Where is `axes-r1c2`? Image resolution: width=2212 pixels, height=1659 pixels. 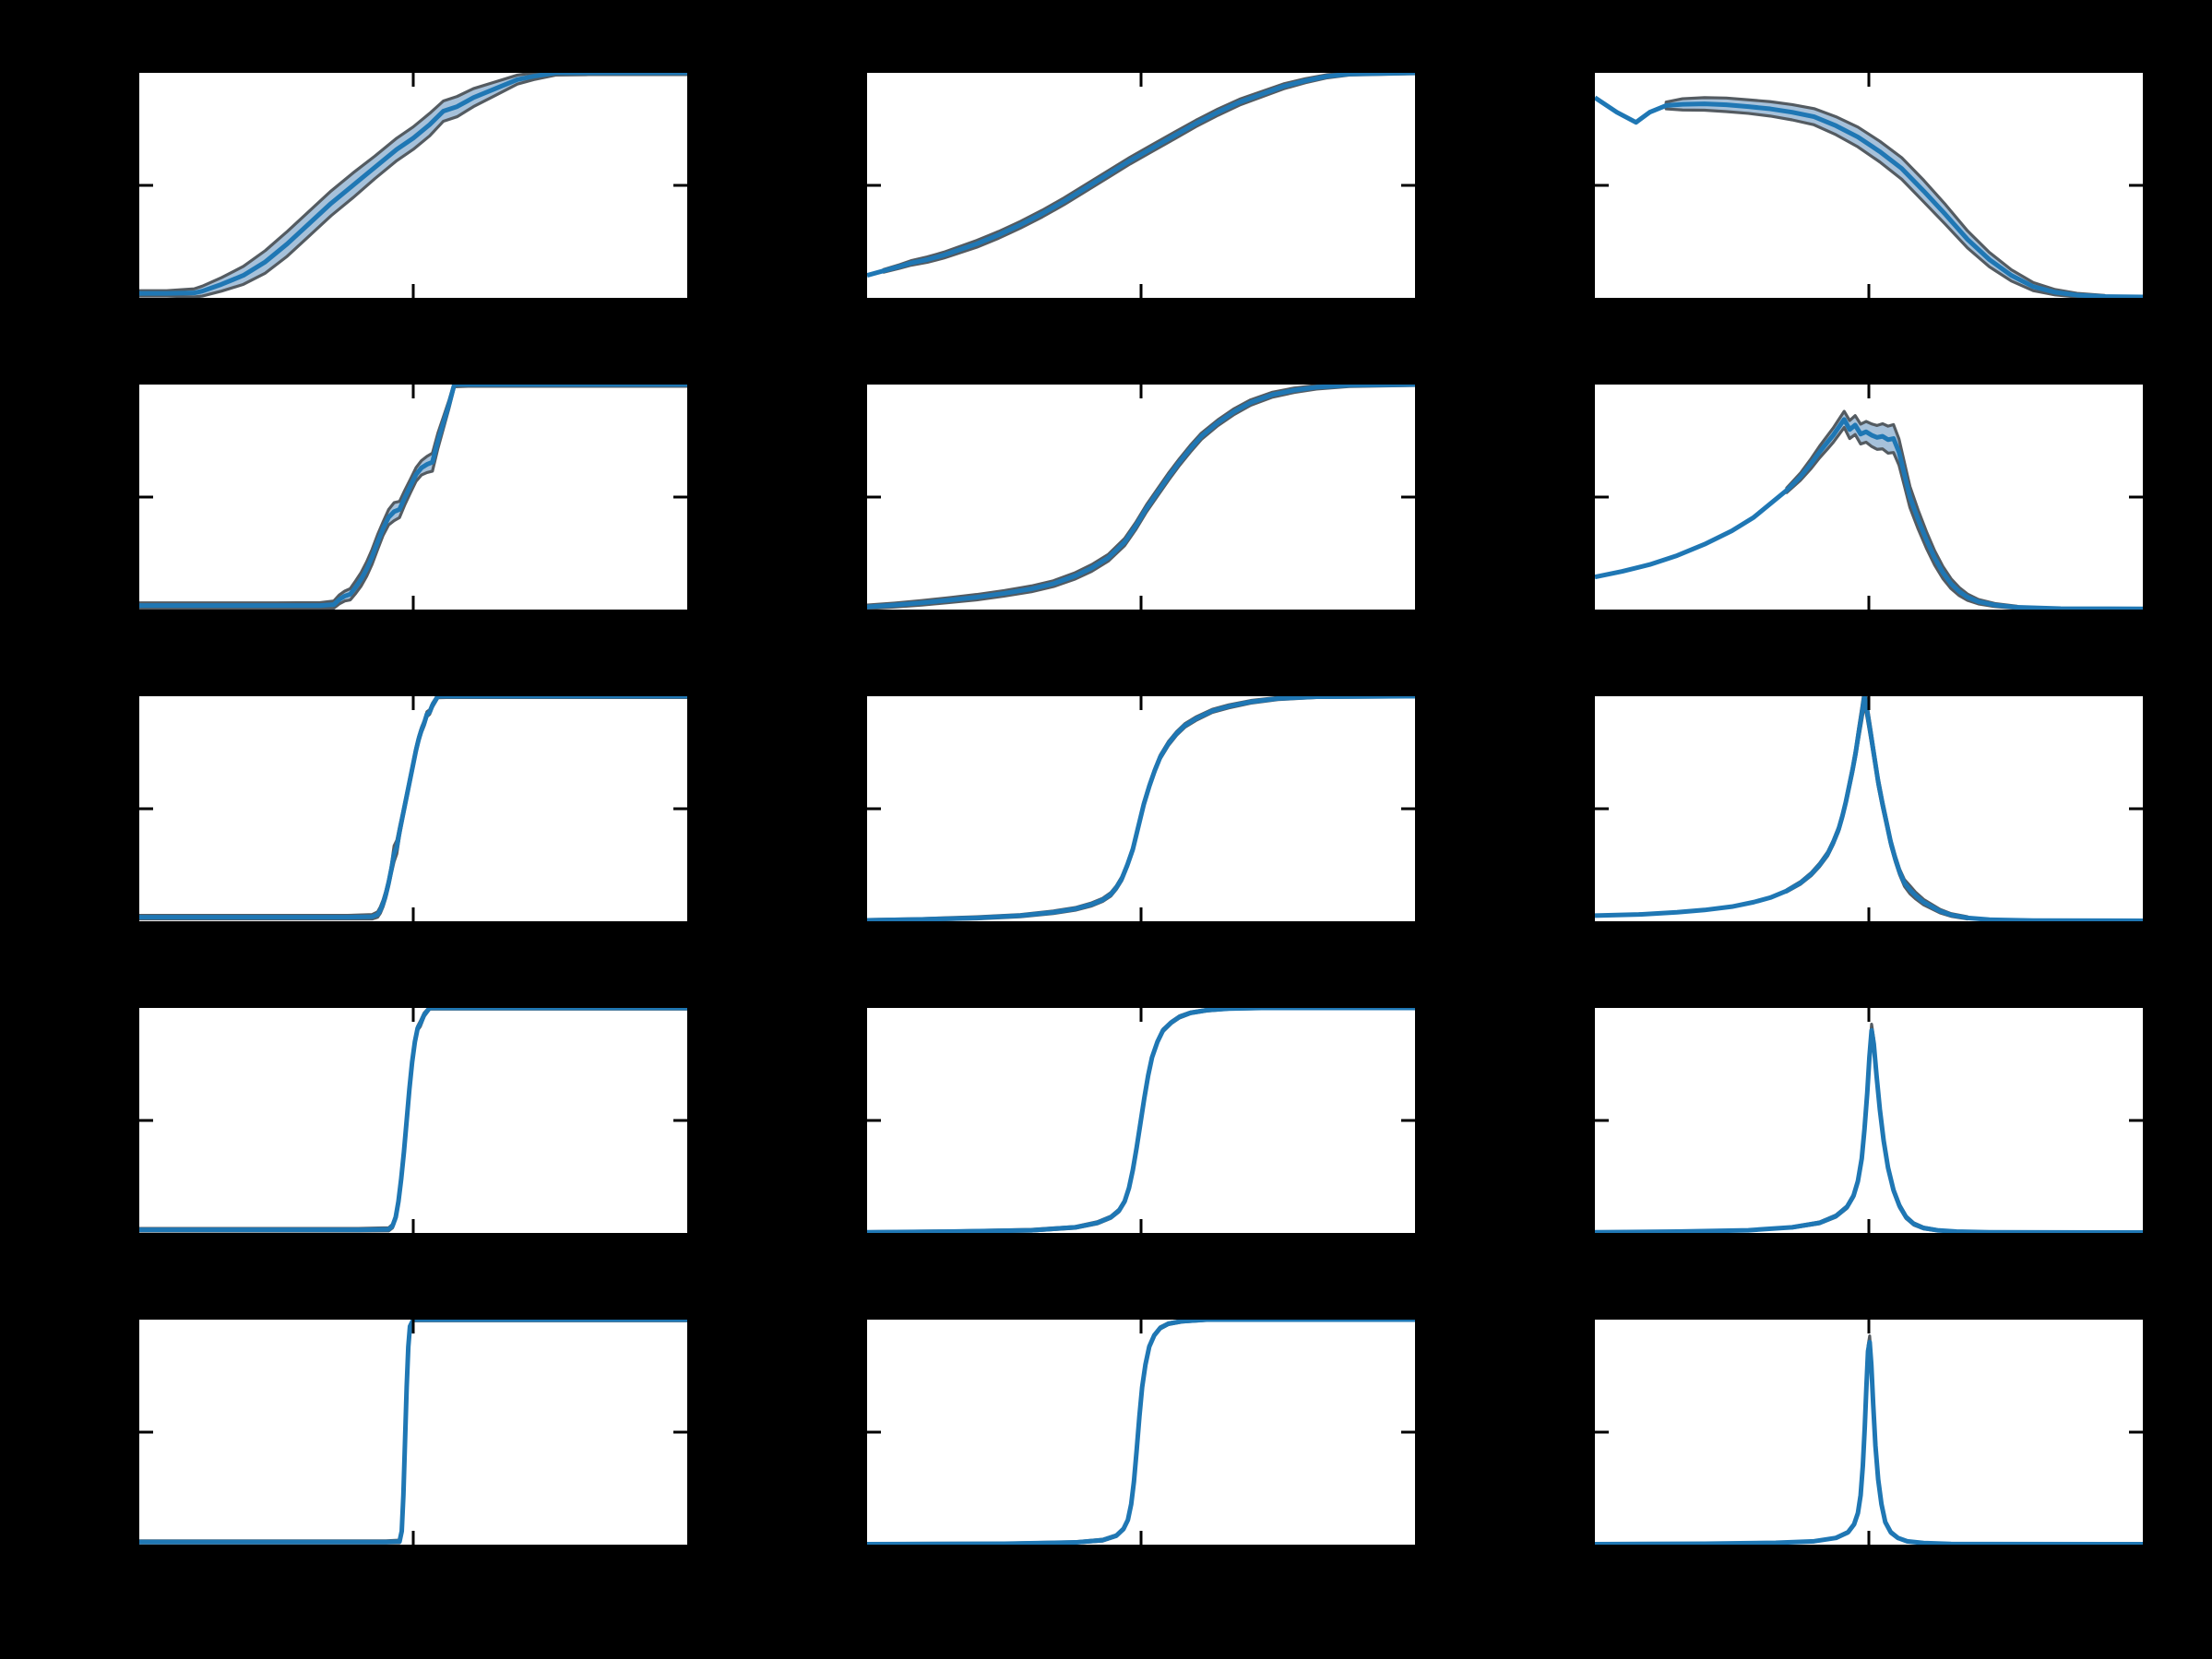 axes-r1c2 is located at coordinates (1141, 186).